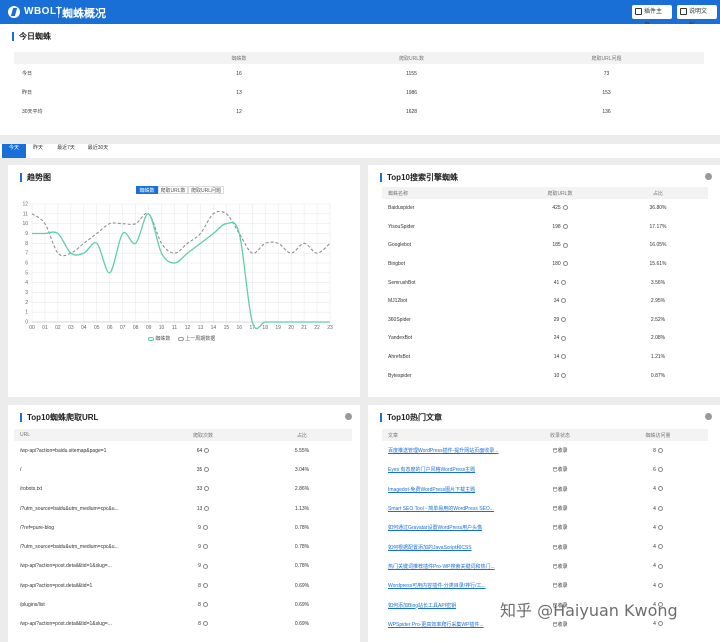  What do you see at coordinates (240, 328) in the screenshot?
I see `x-tick-label: 16` at bounding box center [240, 328].